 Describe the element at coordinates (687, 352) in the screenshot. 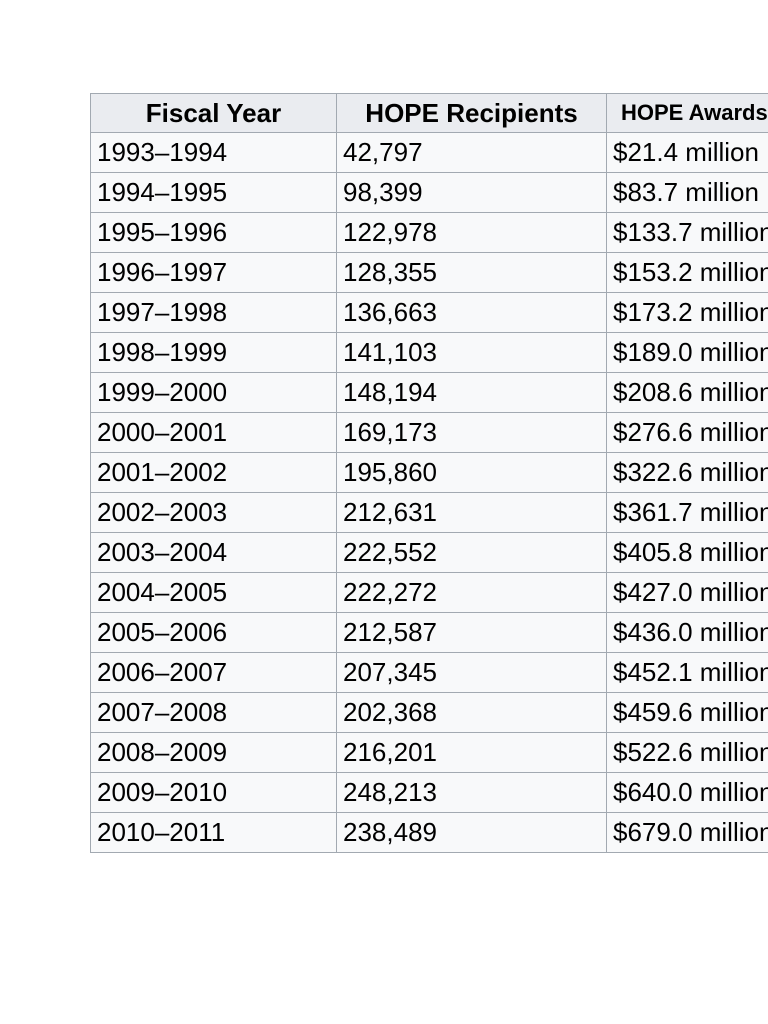

I see `cell-hope-awards: $189.0 million` at that location.